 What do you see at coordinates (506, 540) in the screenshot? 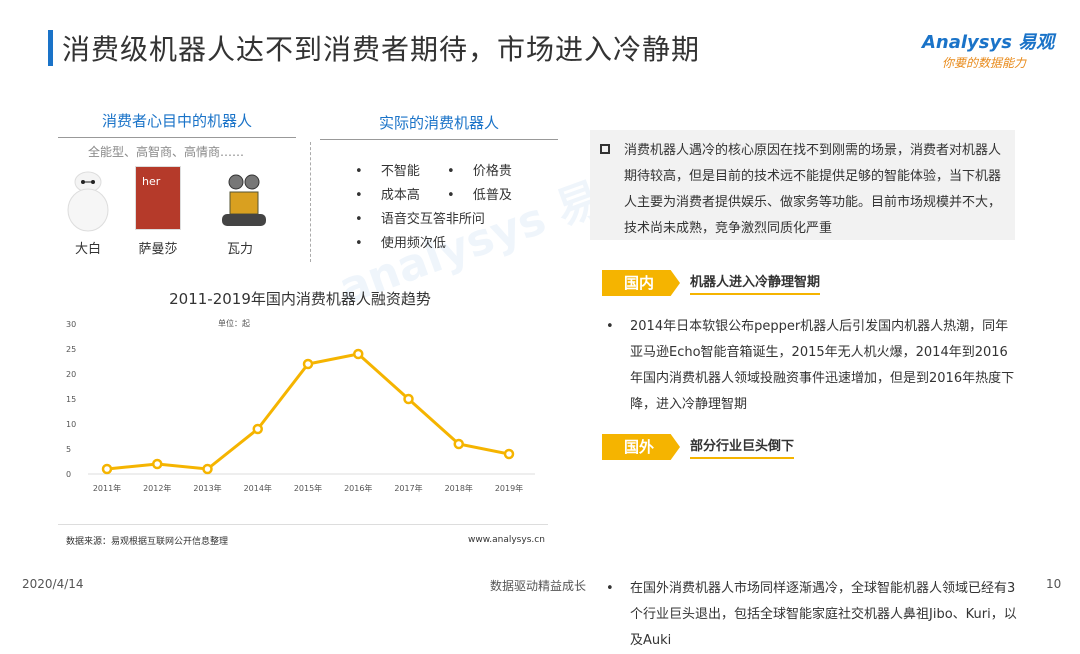
I see `chart-site: www.analysys.cn` at bounding box center [506, 540].